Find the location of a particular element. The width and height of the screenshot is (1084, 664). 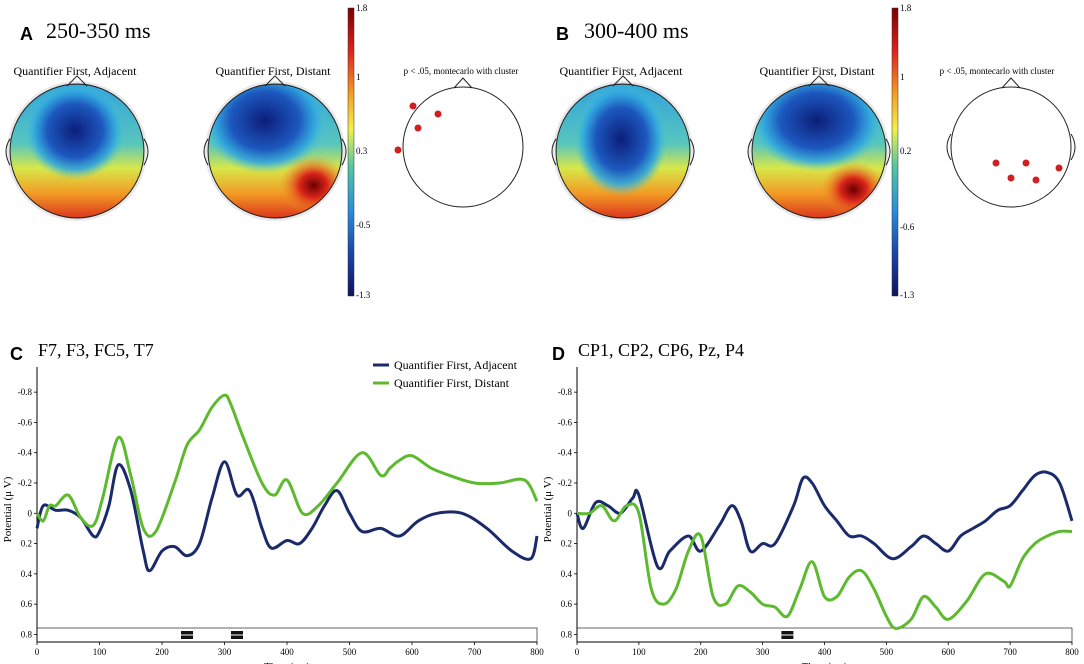

panel-b-map-distant-title: Quantifier First, Distant is located at coordinates (817, 71).